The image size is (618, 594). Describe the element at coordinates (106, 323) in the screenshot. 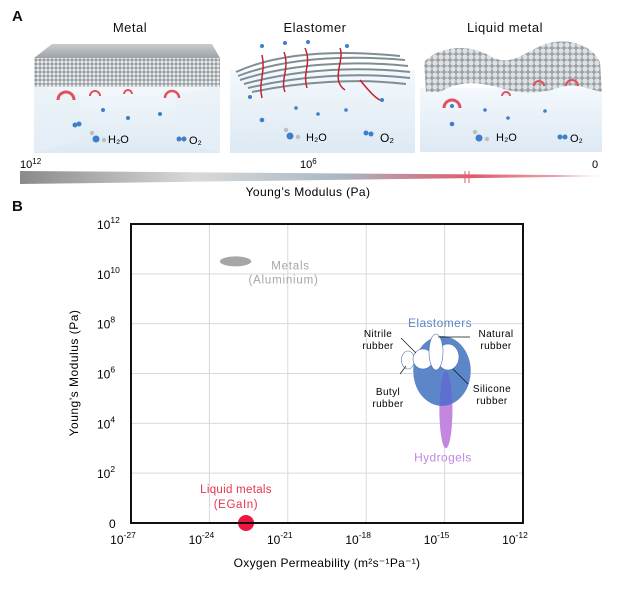

I see `y-tick-label: 10⁸` at that location.